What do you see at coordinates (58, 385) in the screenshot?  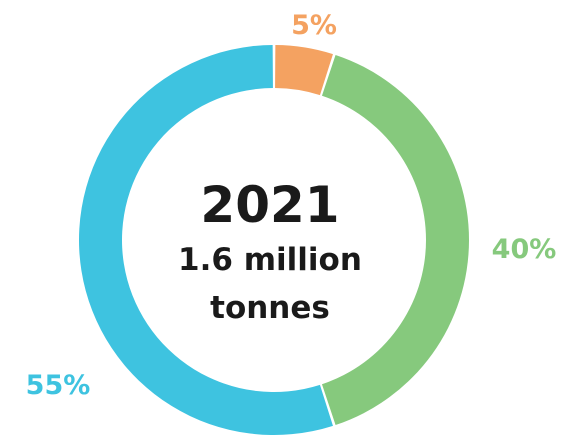 I see `slice-label-3: 55%` at bounding box center [58, 385].